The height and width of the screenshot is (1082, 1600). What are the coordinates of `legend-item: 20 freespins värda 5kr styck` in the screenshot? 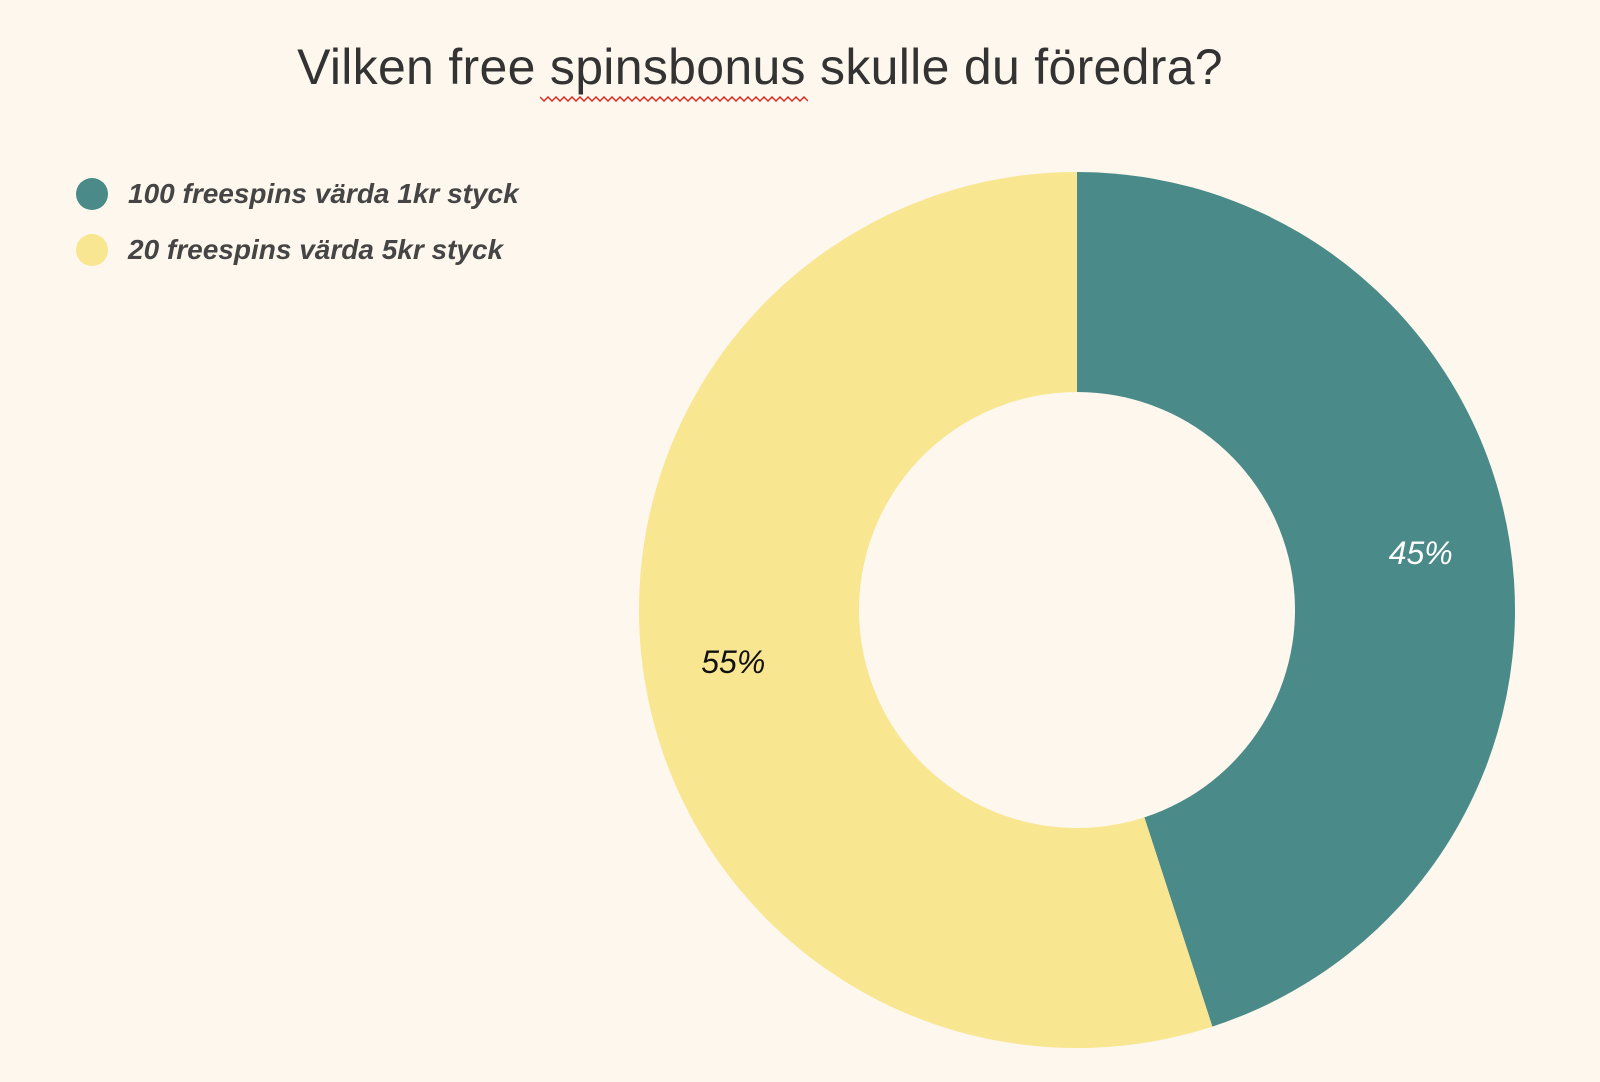 It's located at (297, 250).